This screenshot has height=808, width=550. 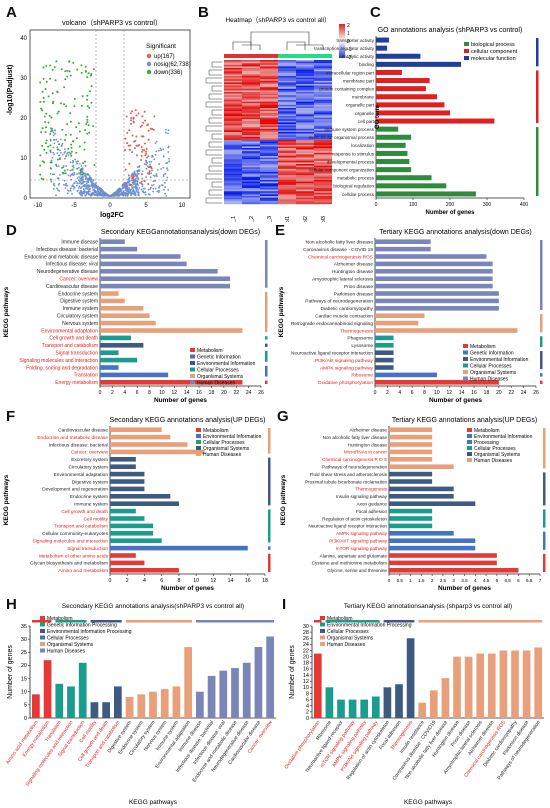 What do you see at coordinates (349, 474) in the screenshot?
I see `bar-category-label: Fluid shear stress and atherosclerosis` at bounding box center [349, 474].